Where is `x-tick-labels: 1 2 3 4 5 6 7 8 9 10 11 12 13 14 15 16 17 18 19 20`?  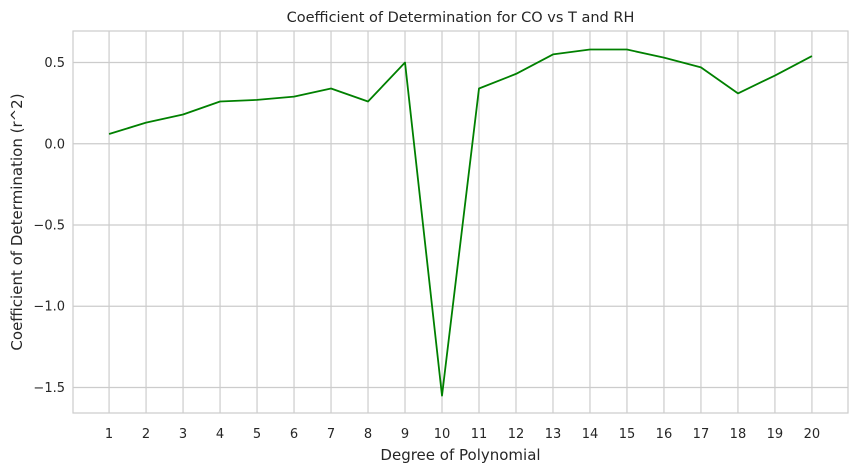 x-tick-labels: 1 2 3 4 5 6 7 8 9 10 11 12 13 14 15 16 17 18 19 20 is located at coordinates (462, 434).